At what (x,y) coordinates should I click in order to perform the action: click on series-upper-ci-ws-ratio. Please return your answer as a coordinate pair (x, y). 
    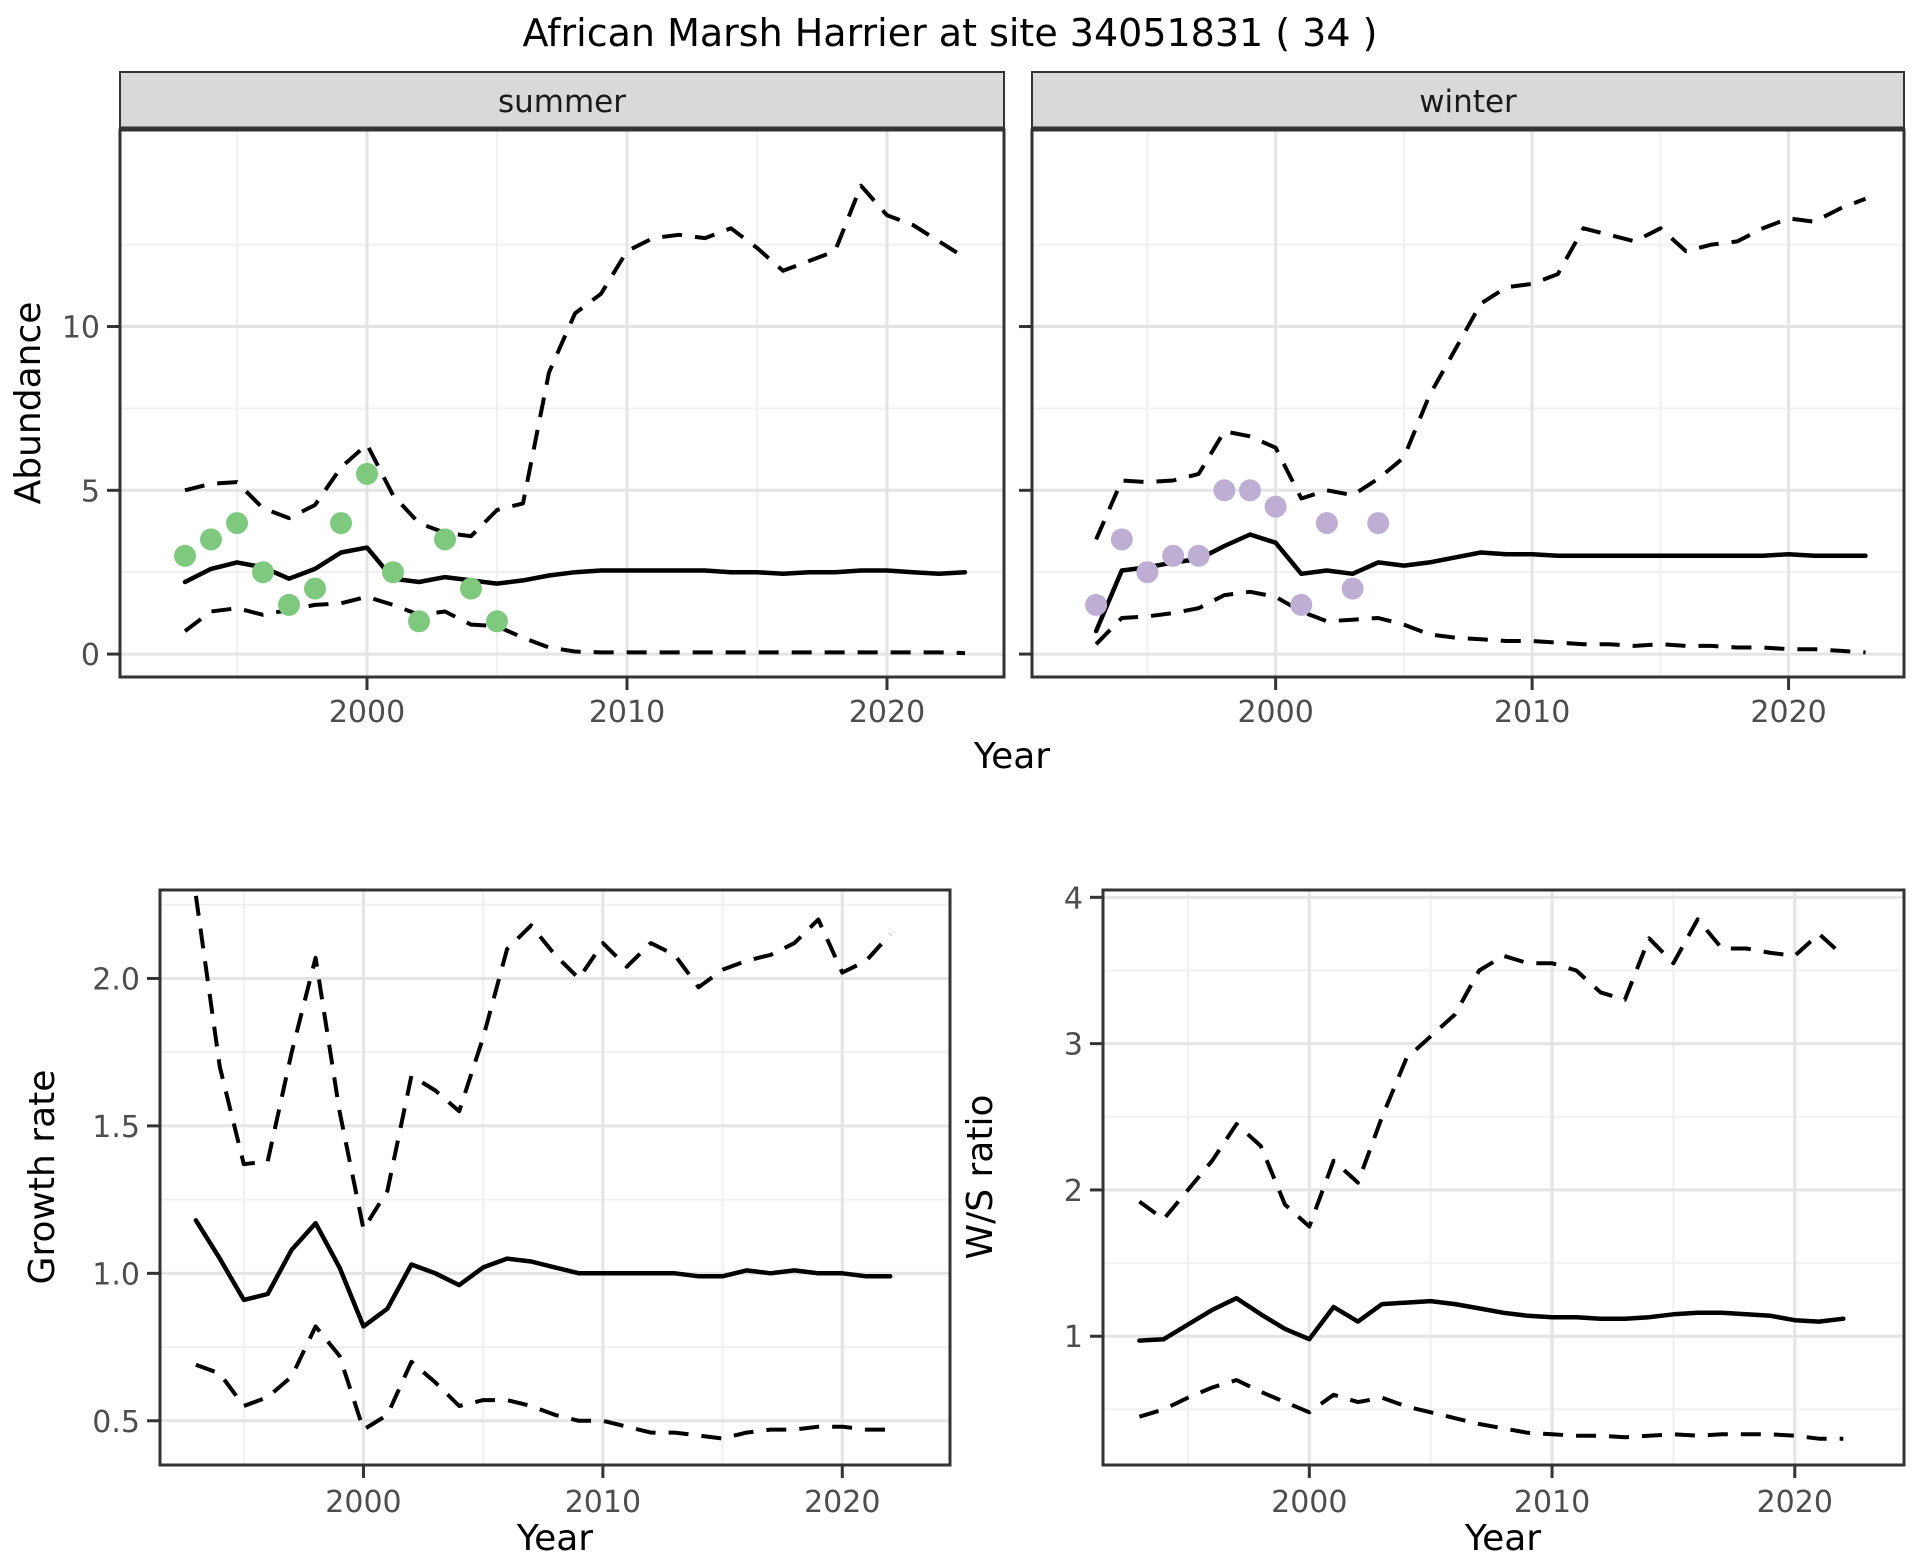
    Looking at the image, I should click on (1491, 1073).